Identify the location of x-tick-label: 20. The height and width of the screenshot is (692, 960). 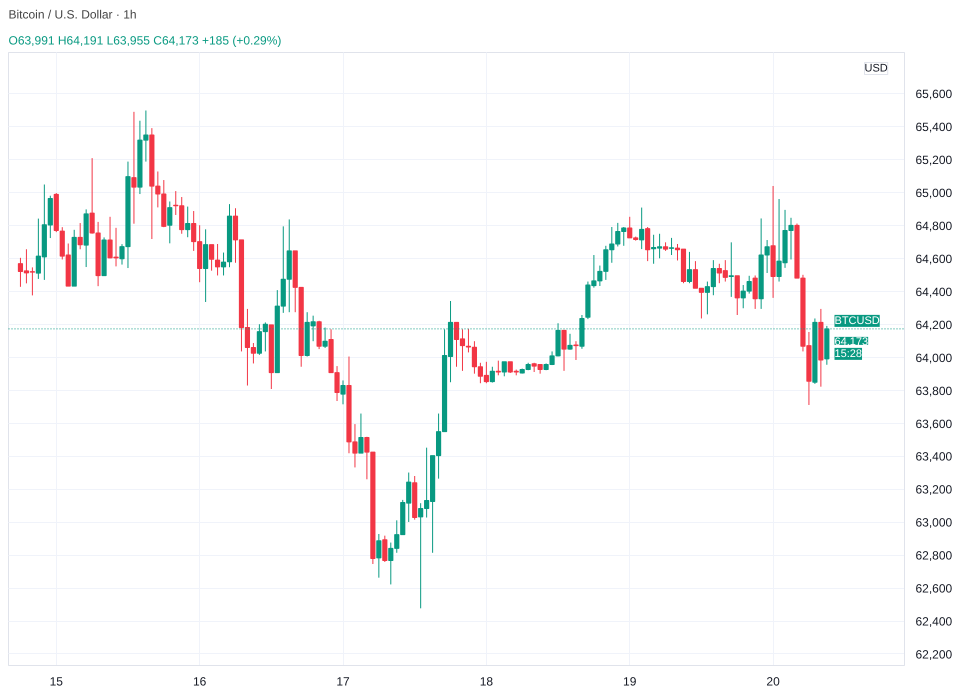
(773, 681).